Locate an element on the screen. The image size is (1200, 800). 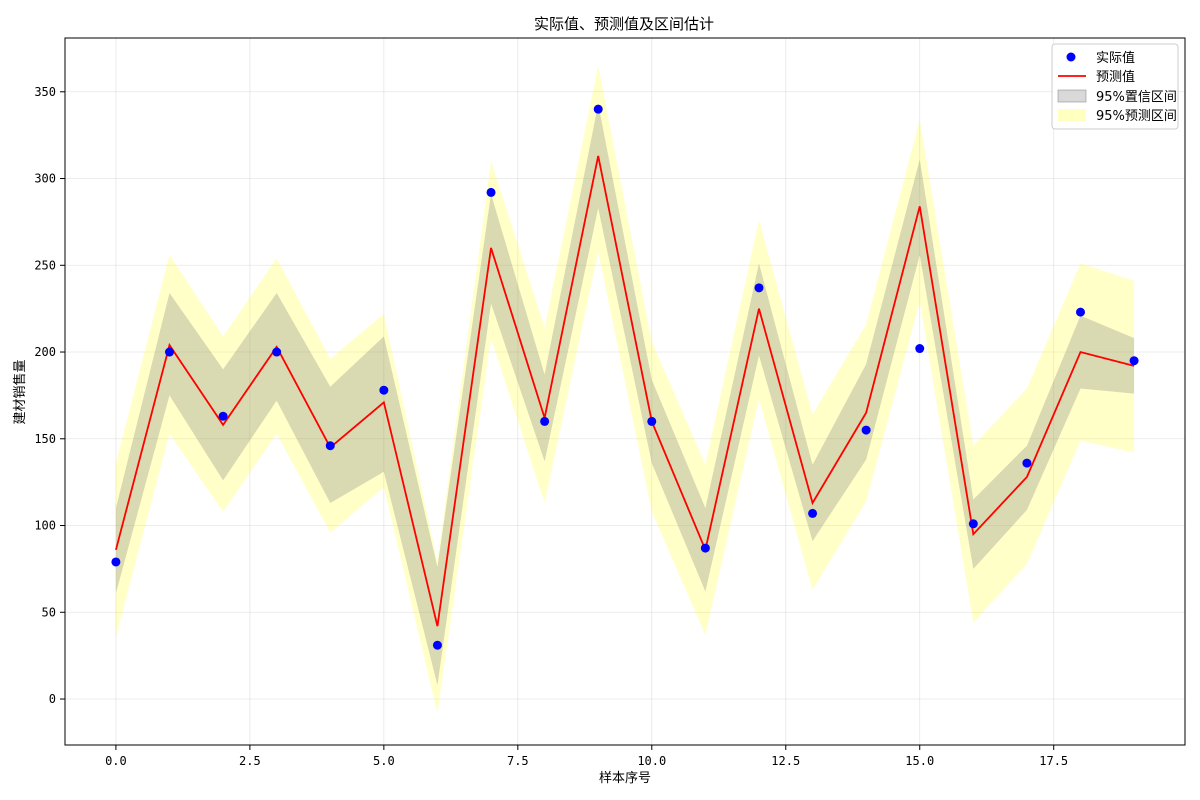
x-tick-label: 5.0 is located at coordinates (384, 761).